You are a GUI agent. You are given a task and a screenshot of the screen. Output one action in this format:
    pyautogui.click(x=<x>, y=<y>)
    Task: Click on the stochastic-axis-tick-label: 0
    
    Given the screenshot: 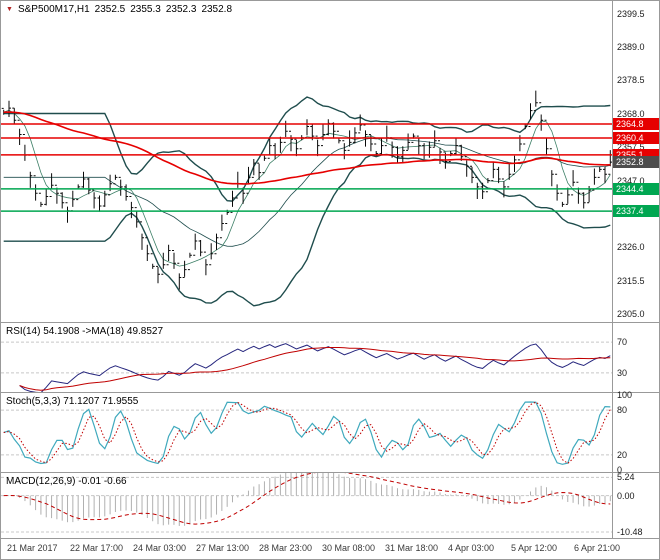 What is the action you would take?
    pyautogui.click(x=620, y=469)
    